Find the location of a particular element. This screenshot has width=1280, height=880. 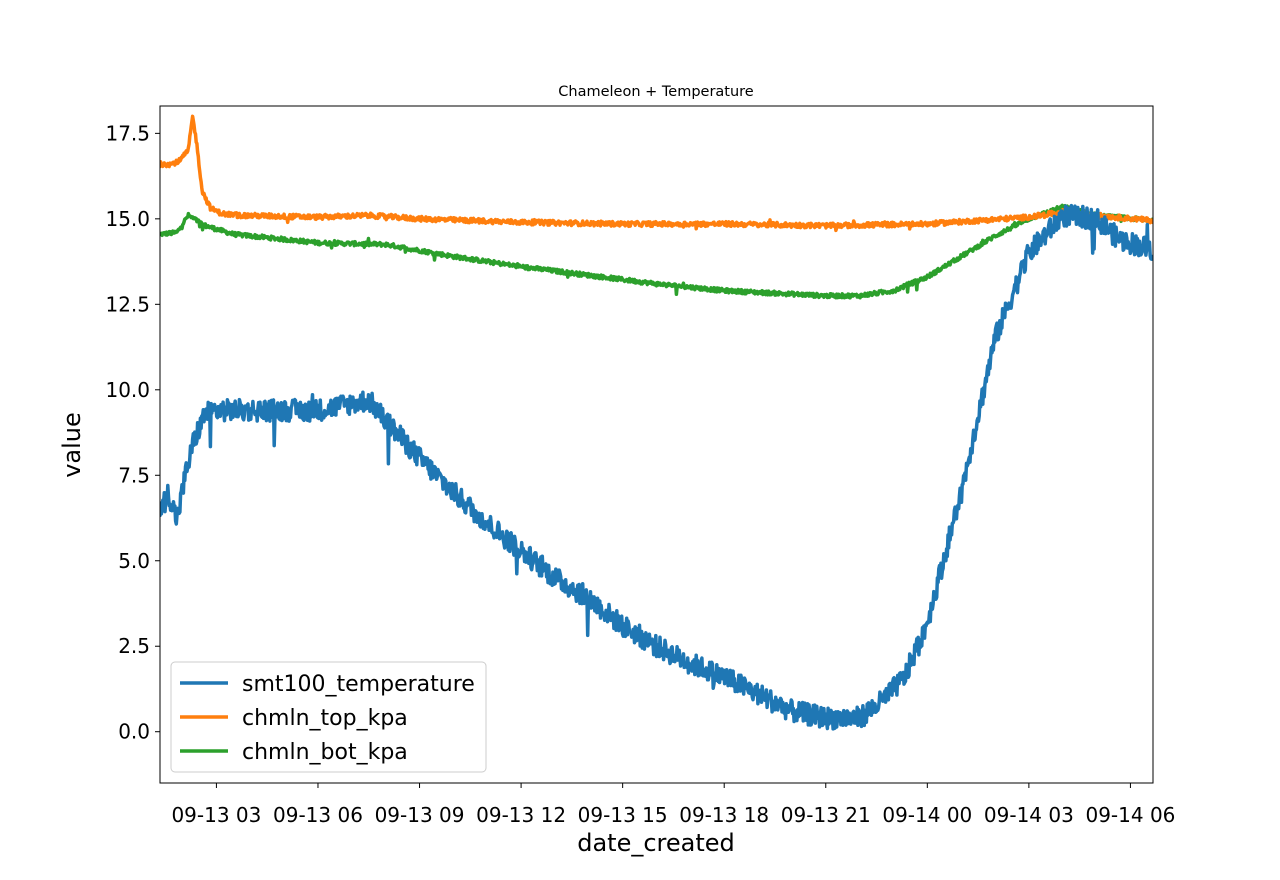

chart-title: Chameleon + Temperature is located at coordinates (656, 92).